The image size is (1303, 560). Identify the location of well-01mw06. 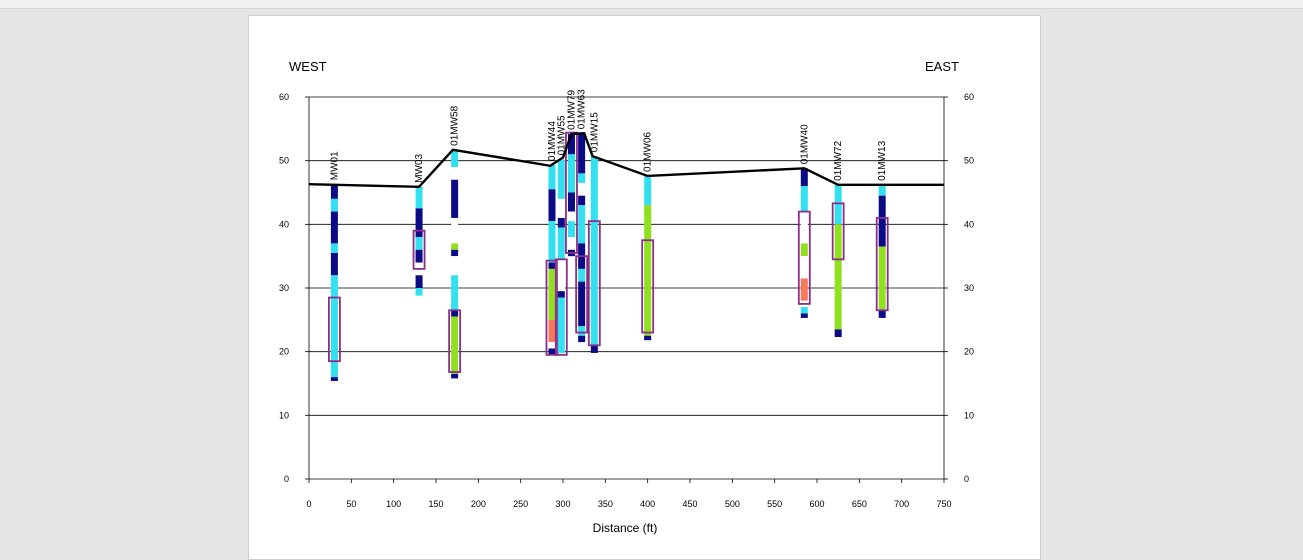
(648, 258).